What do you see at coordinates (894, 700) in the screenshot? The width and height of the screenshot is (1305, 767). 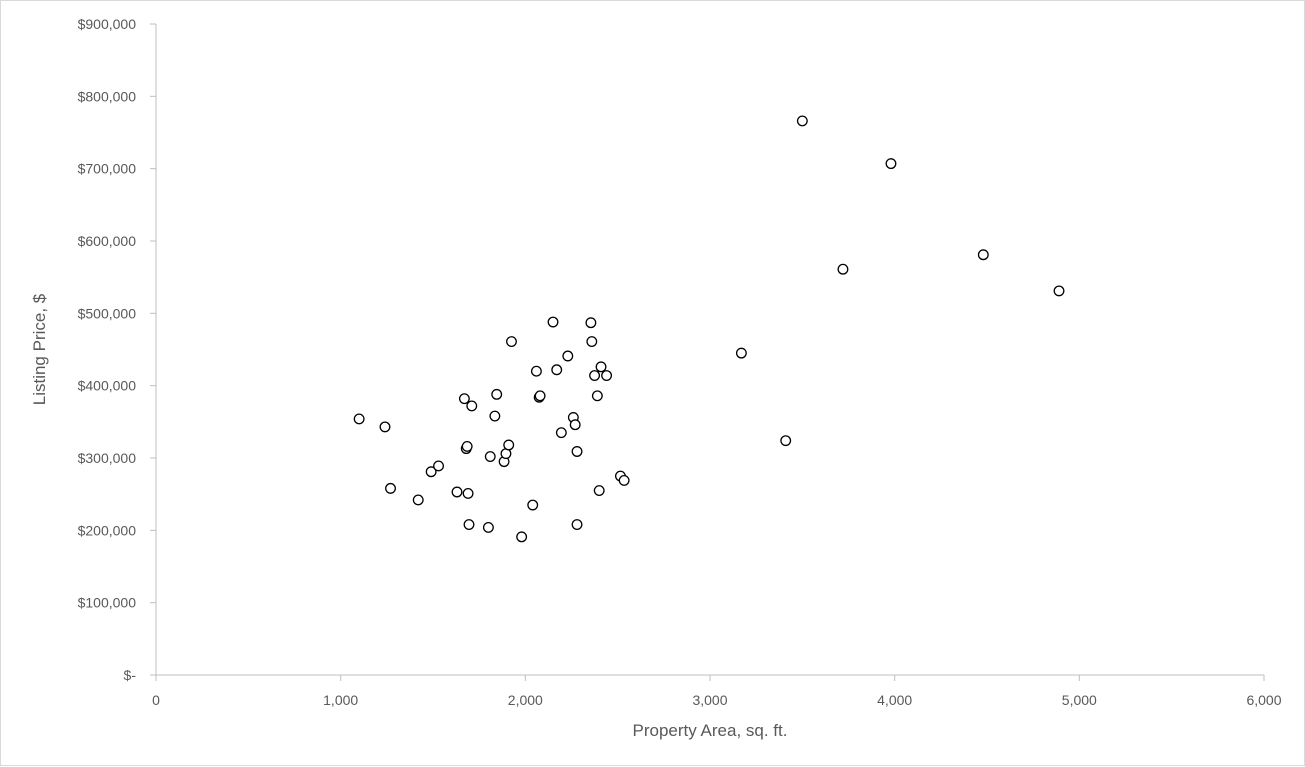 I see `x-tick-label: 4,000` at bounding box center [894, 700].